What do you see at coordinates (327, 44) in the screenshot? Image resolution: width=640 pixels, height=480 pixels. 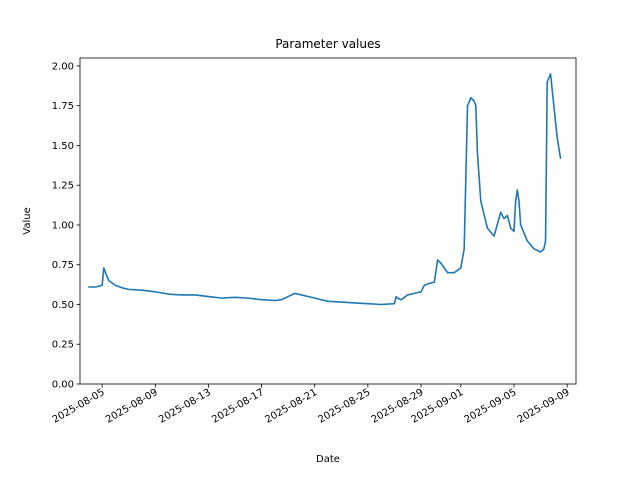 I see `chart-title: Parameter values` at bounding box center [327, 44].